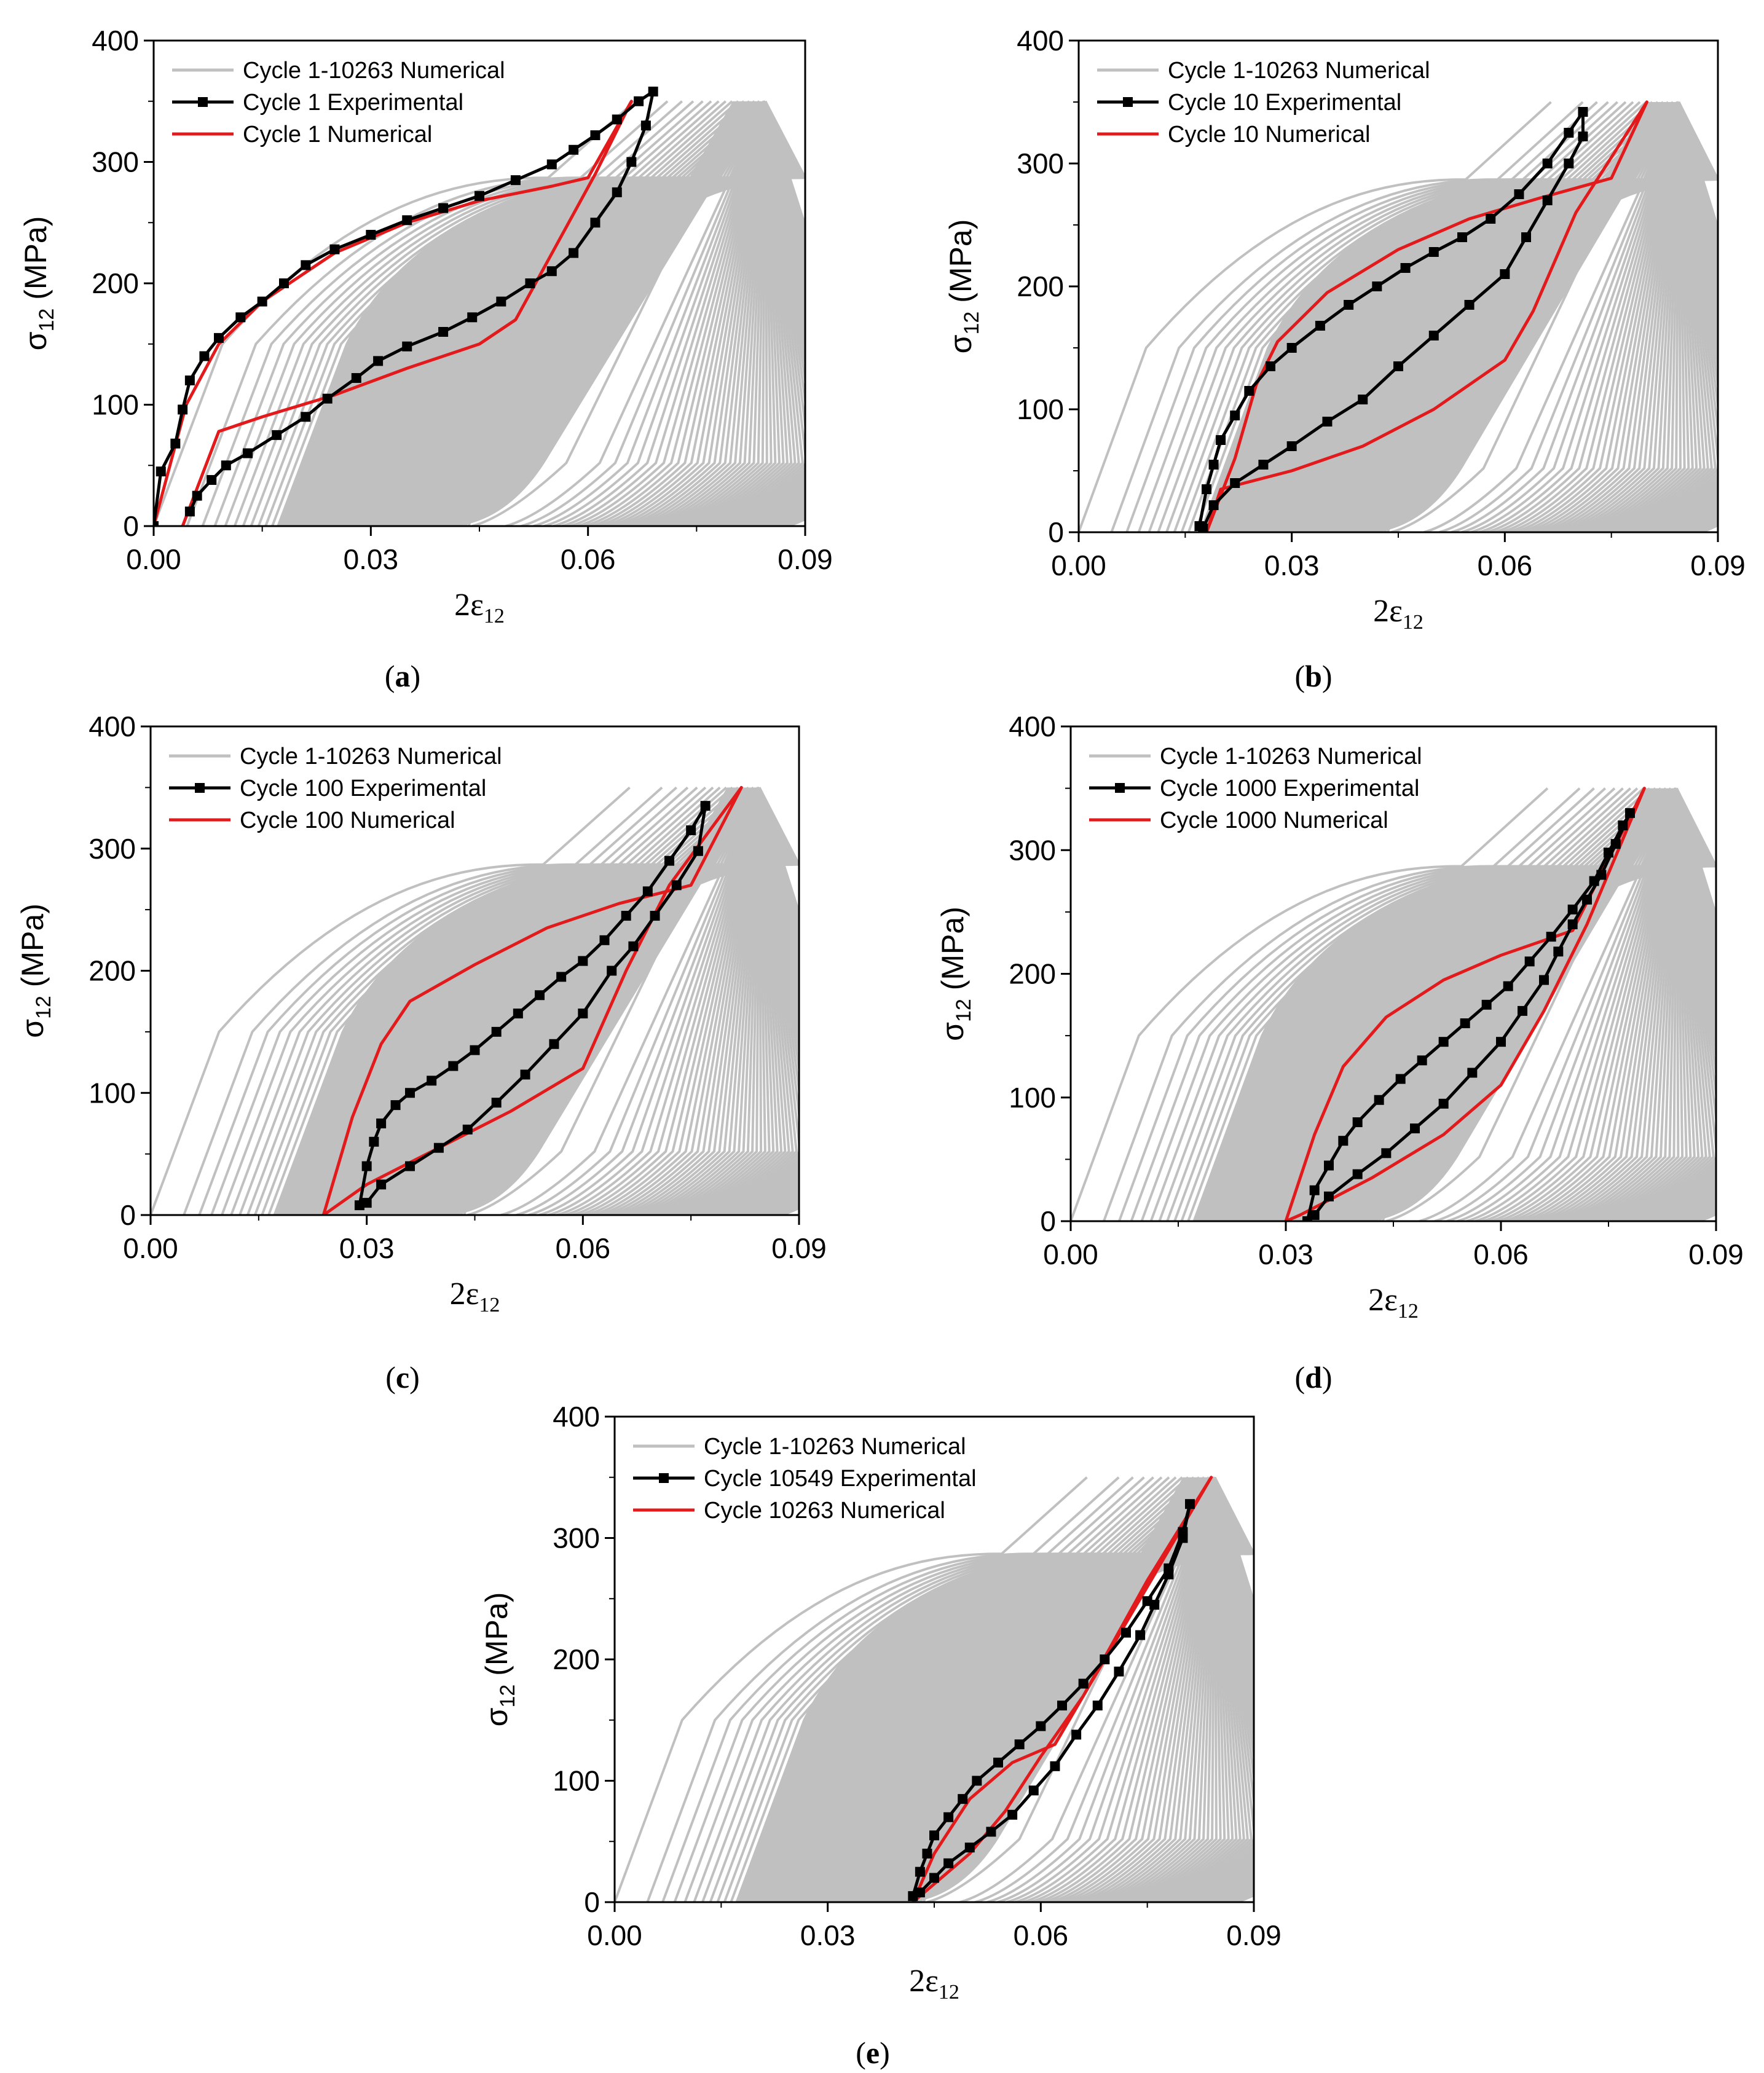 The image size is (1764, 2073). I want to click on x-axis-label-sub: 12, so click(489, 1305).